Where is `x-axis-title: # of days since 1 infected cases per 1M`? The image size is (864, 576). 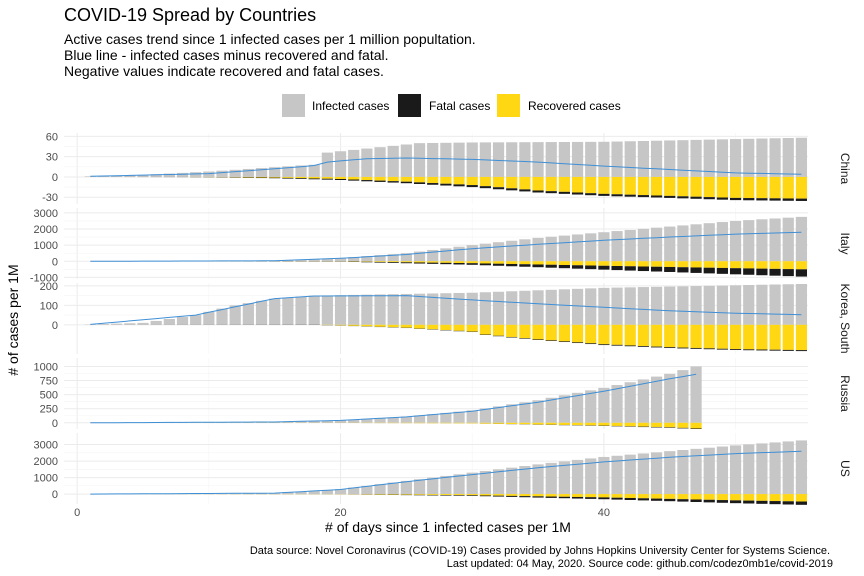 x-axis-title: # of days since 1 infected cases per 1M is located at coordinates (448, 527).